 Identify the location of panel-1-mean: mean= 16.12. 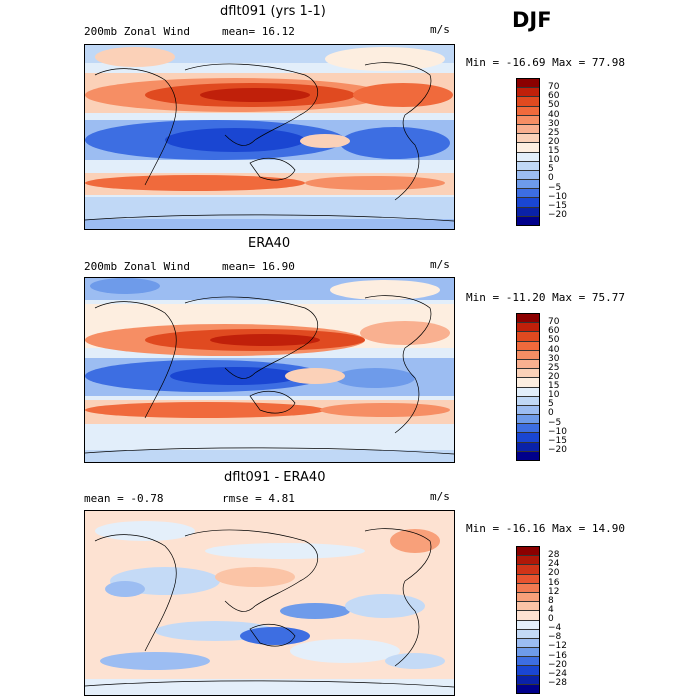
(258, 31).